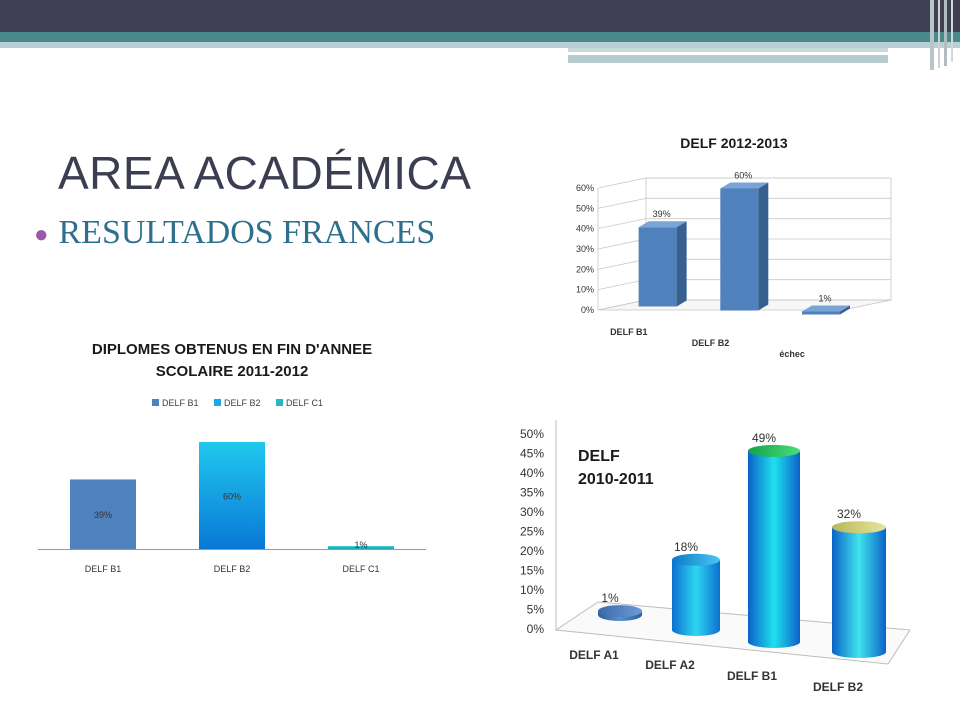 The width and height of the screenshot is (960, 720). Describe the element at coordinates (532, 454) in the screenshot. I see `y-tick-label: 45%` at that location.